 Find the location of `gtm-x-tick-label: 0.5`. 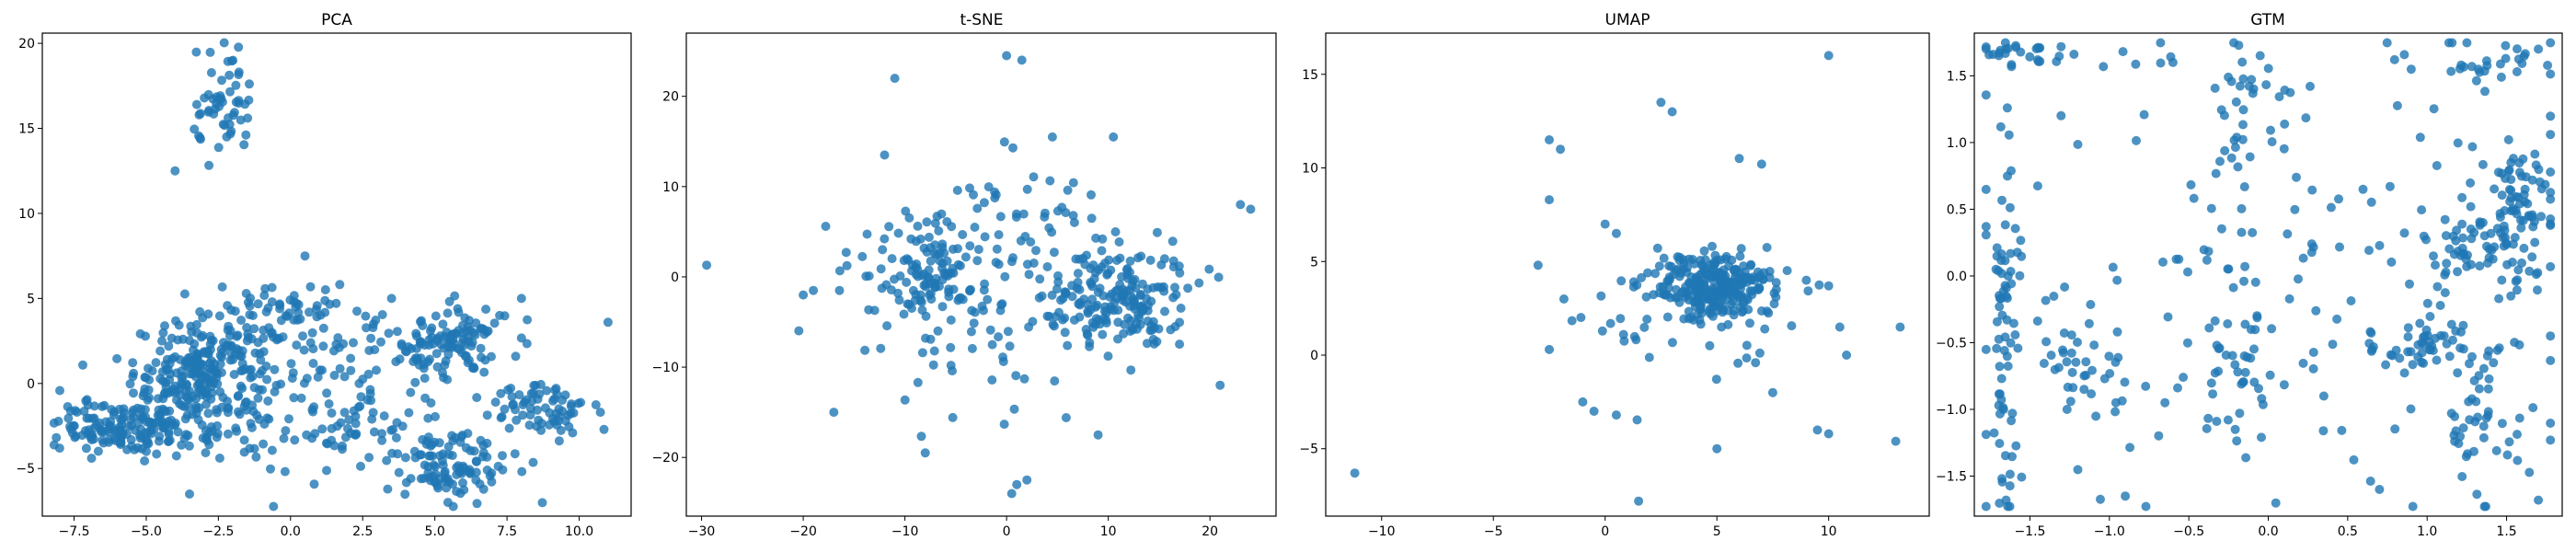

gtm-x-tick-label: 0.5 is located at coordinates (2348, 531).